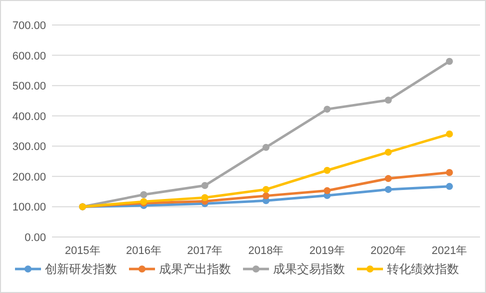 The image size is (486, 293). I want to click on y-tick-label: 500.00, so click(29, 86).